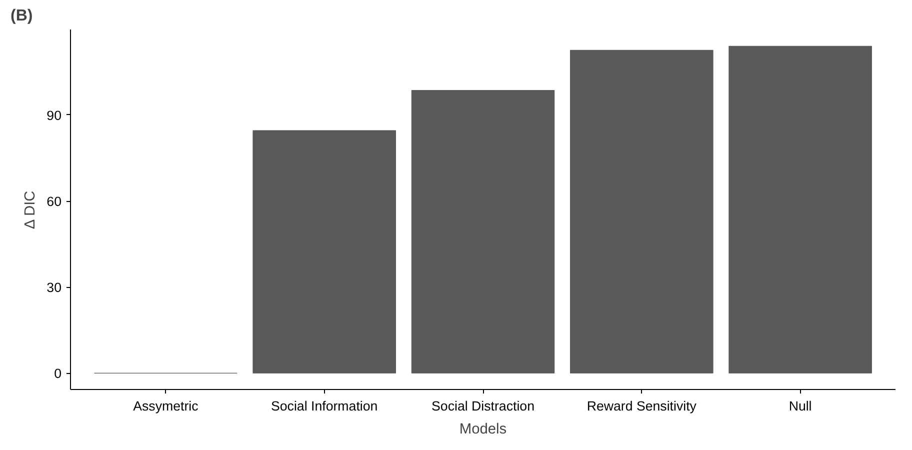  What do you see at coordinates (58, 374) in the screenshot?
I see `y-tick-label: 0` at bounding box center [58, 374].